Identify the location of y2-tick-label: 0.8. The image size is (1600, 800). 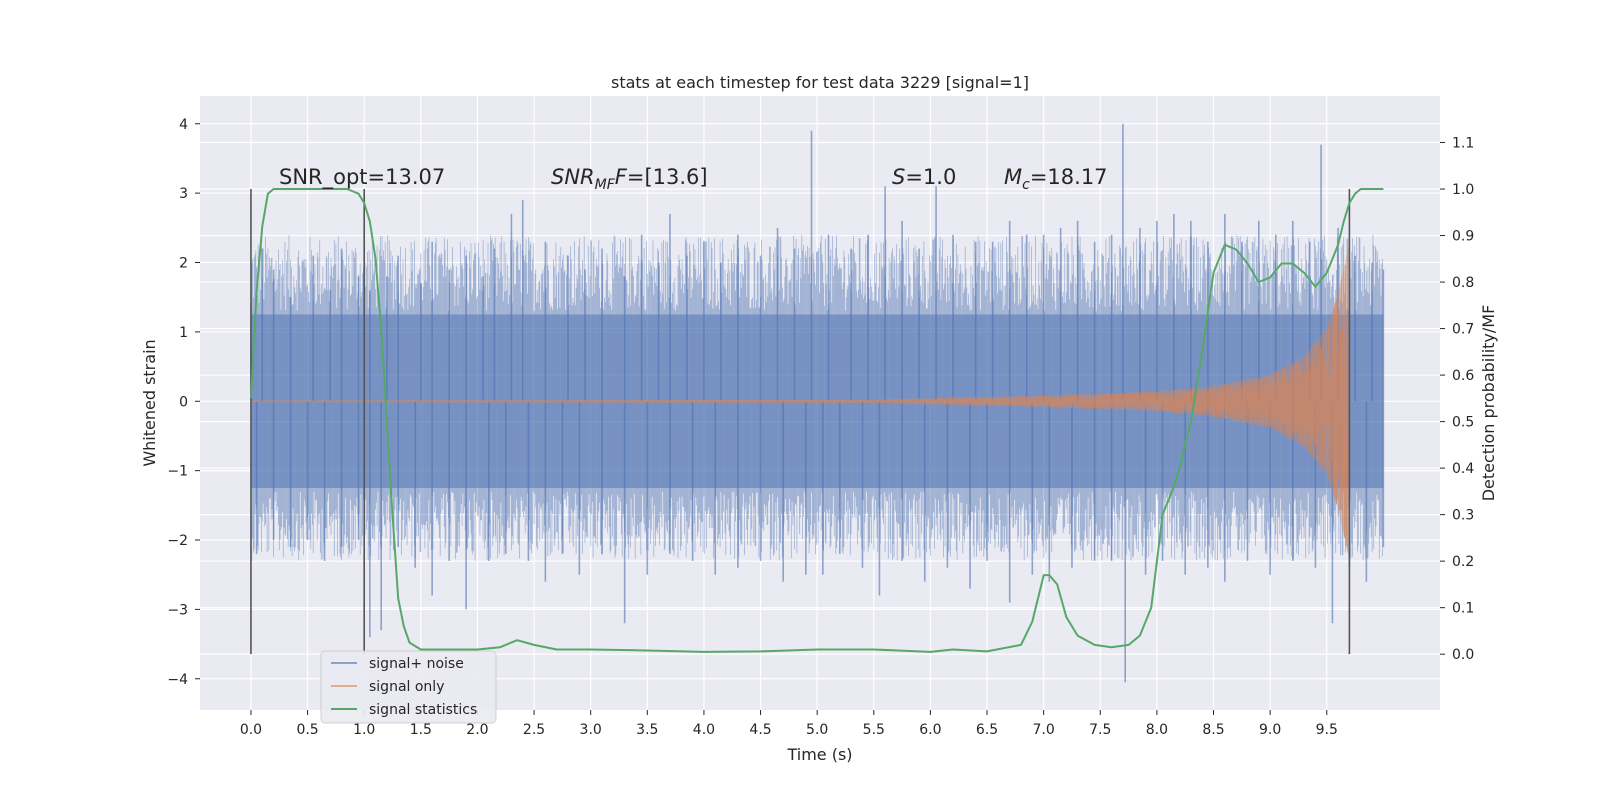
(1463, 283).